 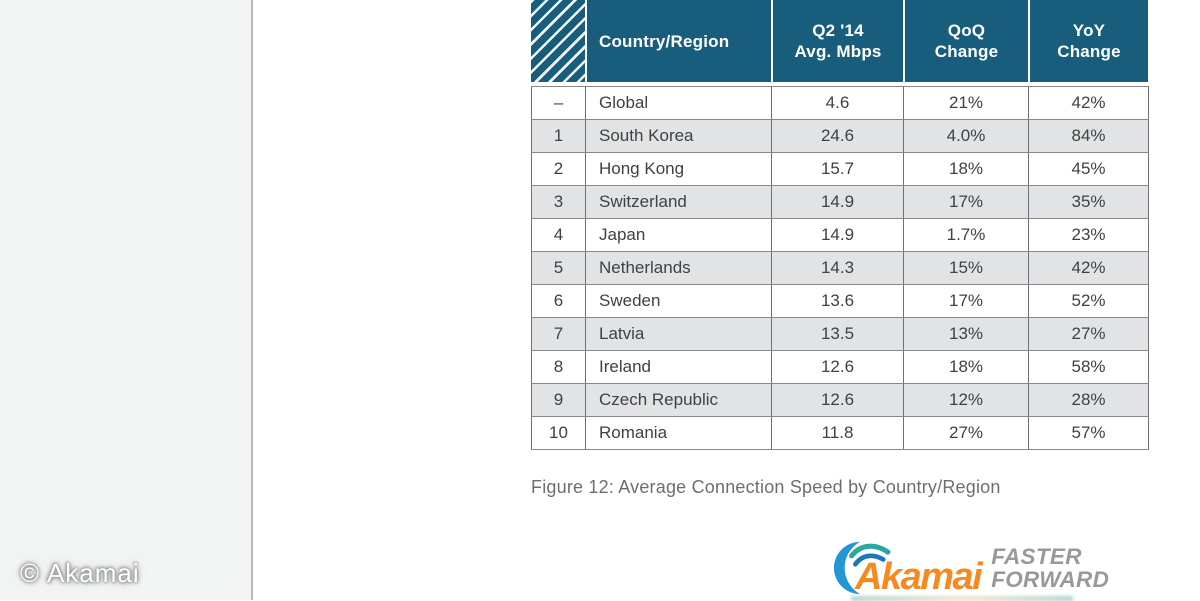 I want to click on cell-mbps: 11.8, so click(x=837, y=433).